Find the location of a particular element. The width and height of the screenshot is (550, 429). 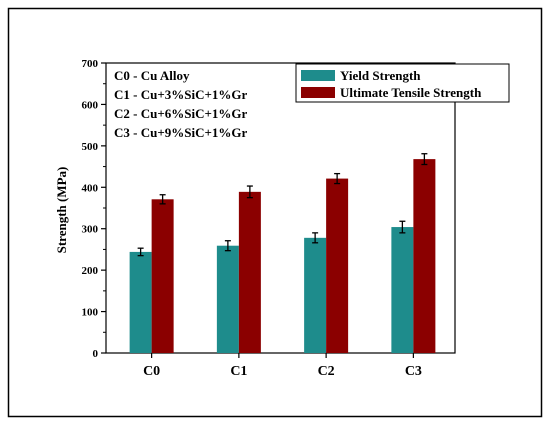

y-tick-label: 700 is located at coordinates (90, 64).